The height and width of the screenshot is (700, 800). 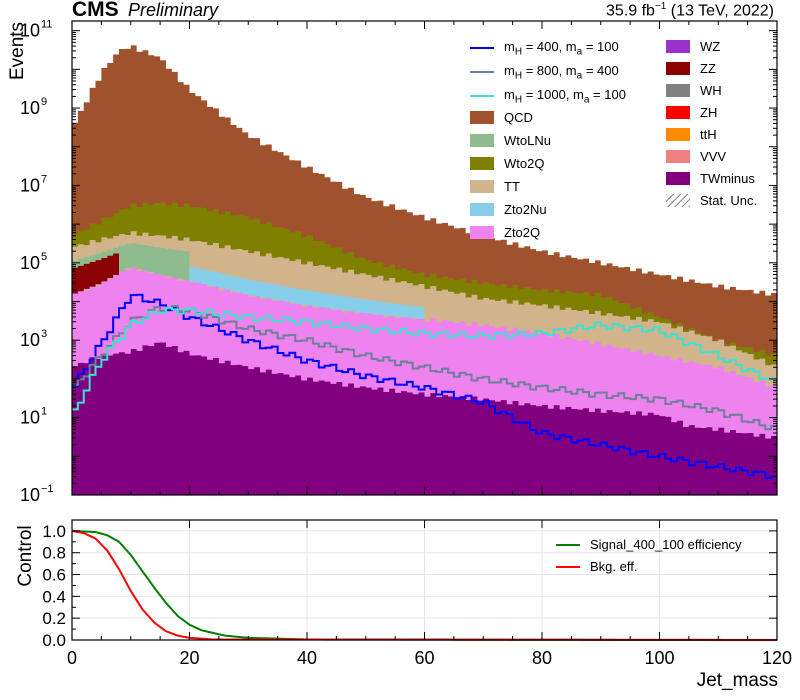 What do you see at coordinates (720, 11) in the screenshot?
I see `lumi-energy: (13 TeV, 2022)` at bounding box center [720, 11].